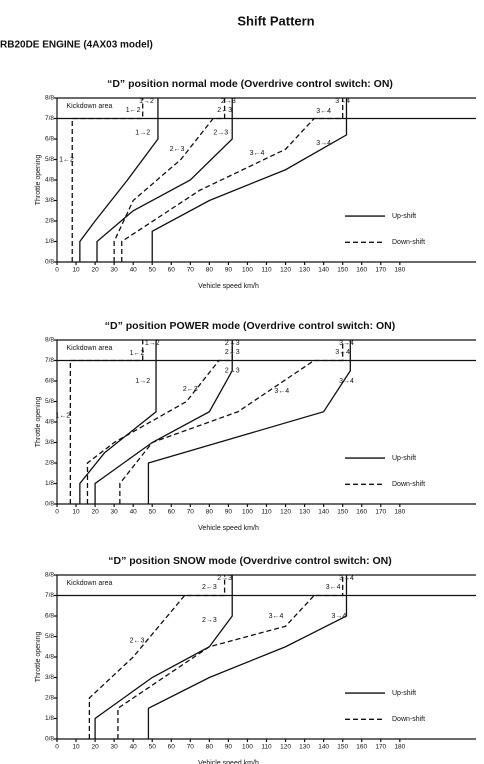 Image resolution: width=484 pixels, height=764 pixels. What do you see at coordinates (229, 512) in the screenshot?
I see `x-tick-label: 90` at bounding box center [229, 512].